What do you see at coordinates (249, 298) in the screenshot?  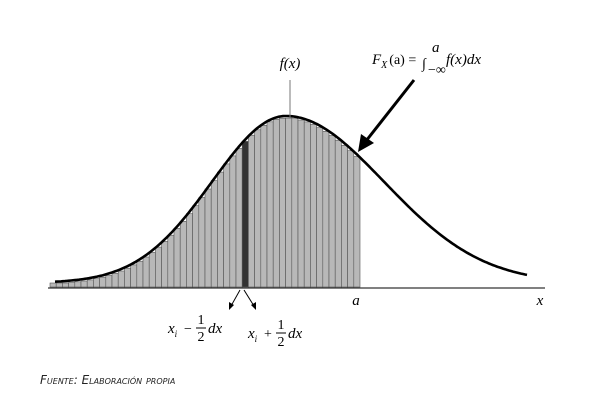 I see `right-arrow` at bounding box center [249, 298].